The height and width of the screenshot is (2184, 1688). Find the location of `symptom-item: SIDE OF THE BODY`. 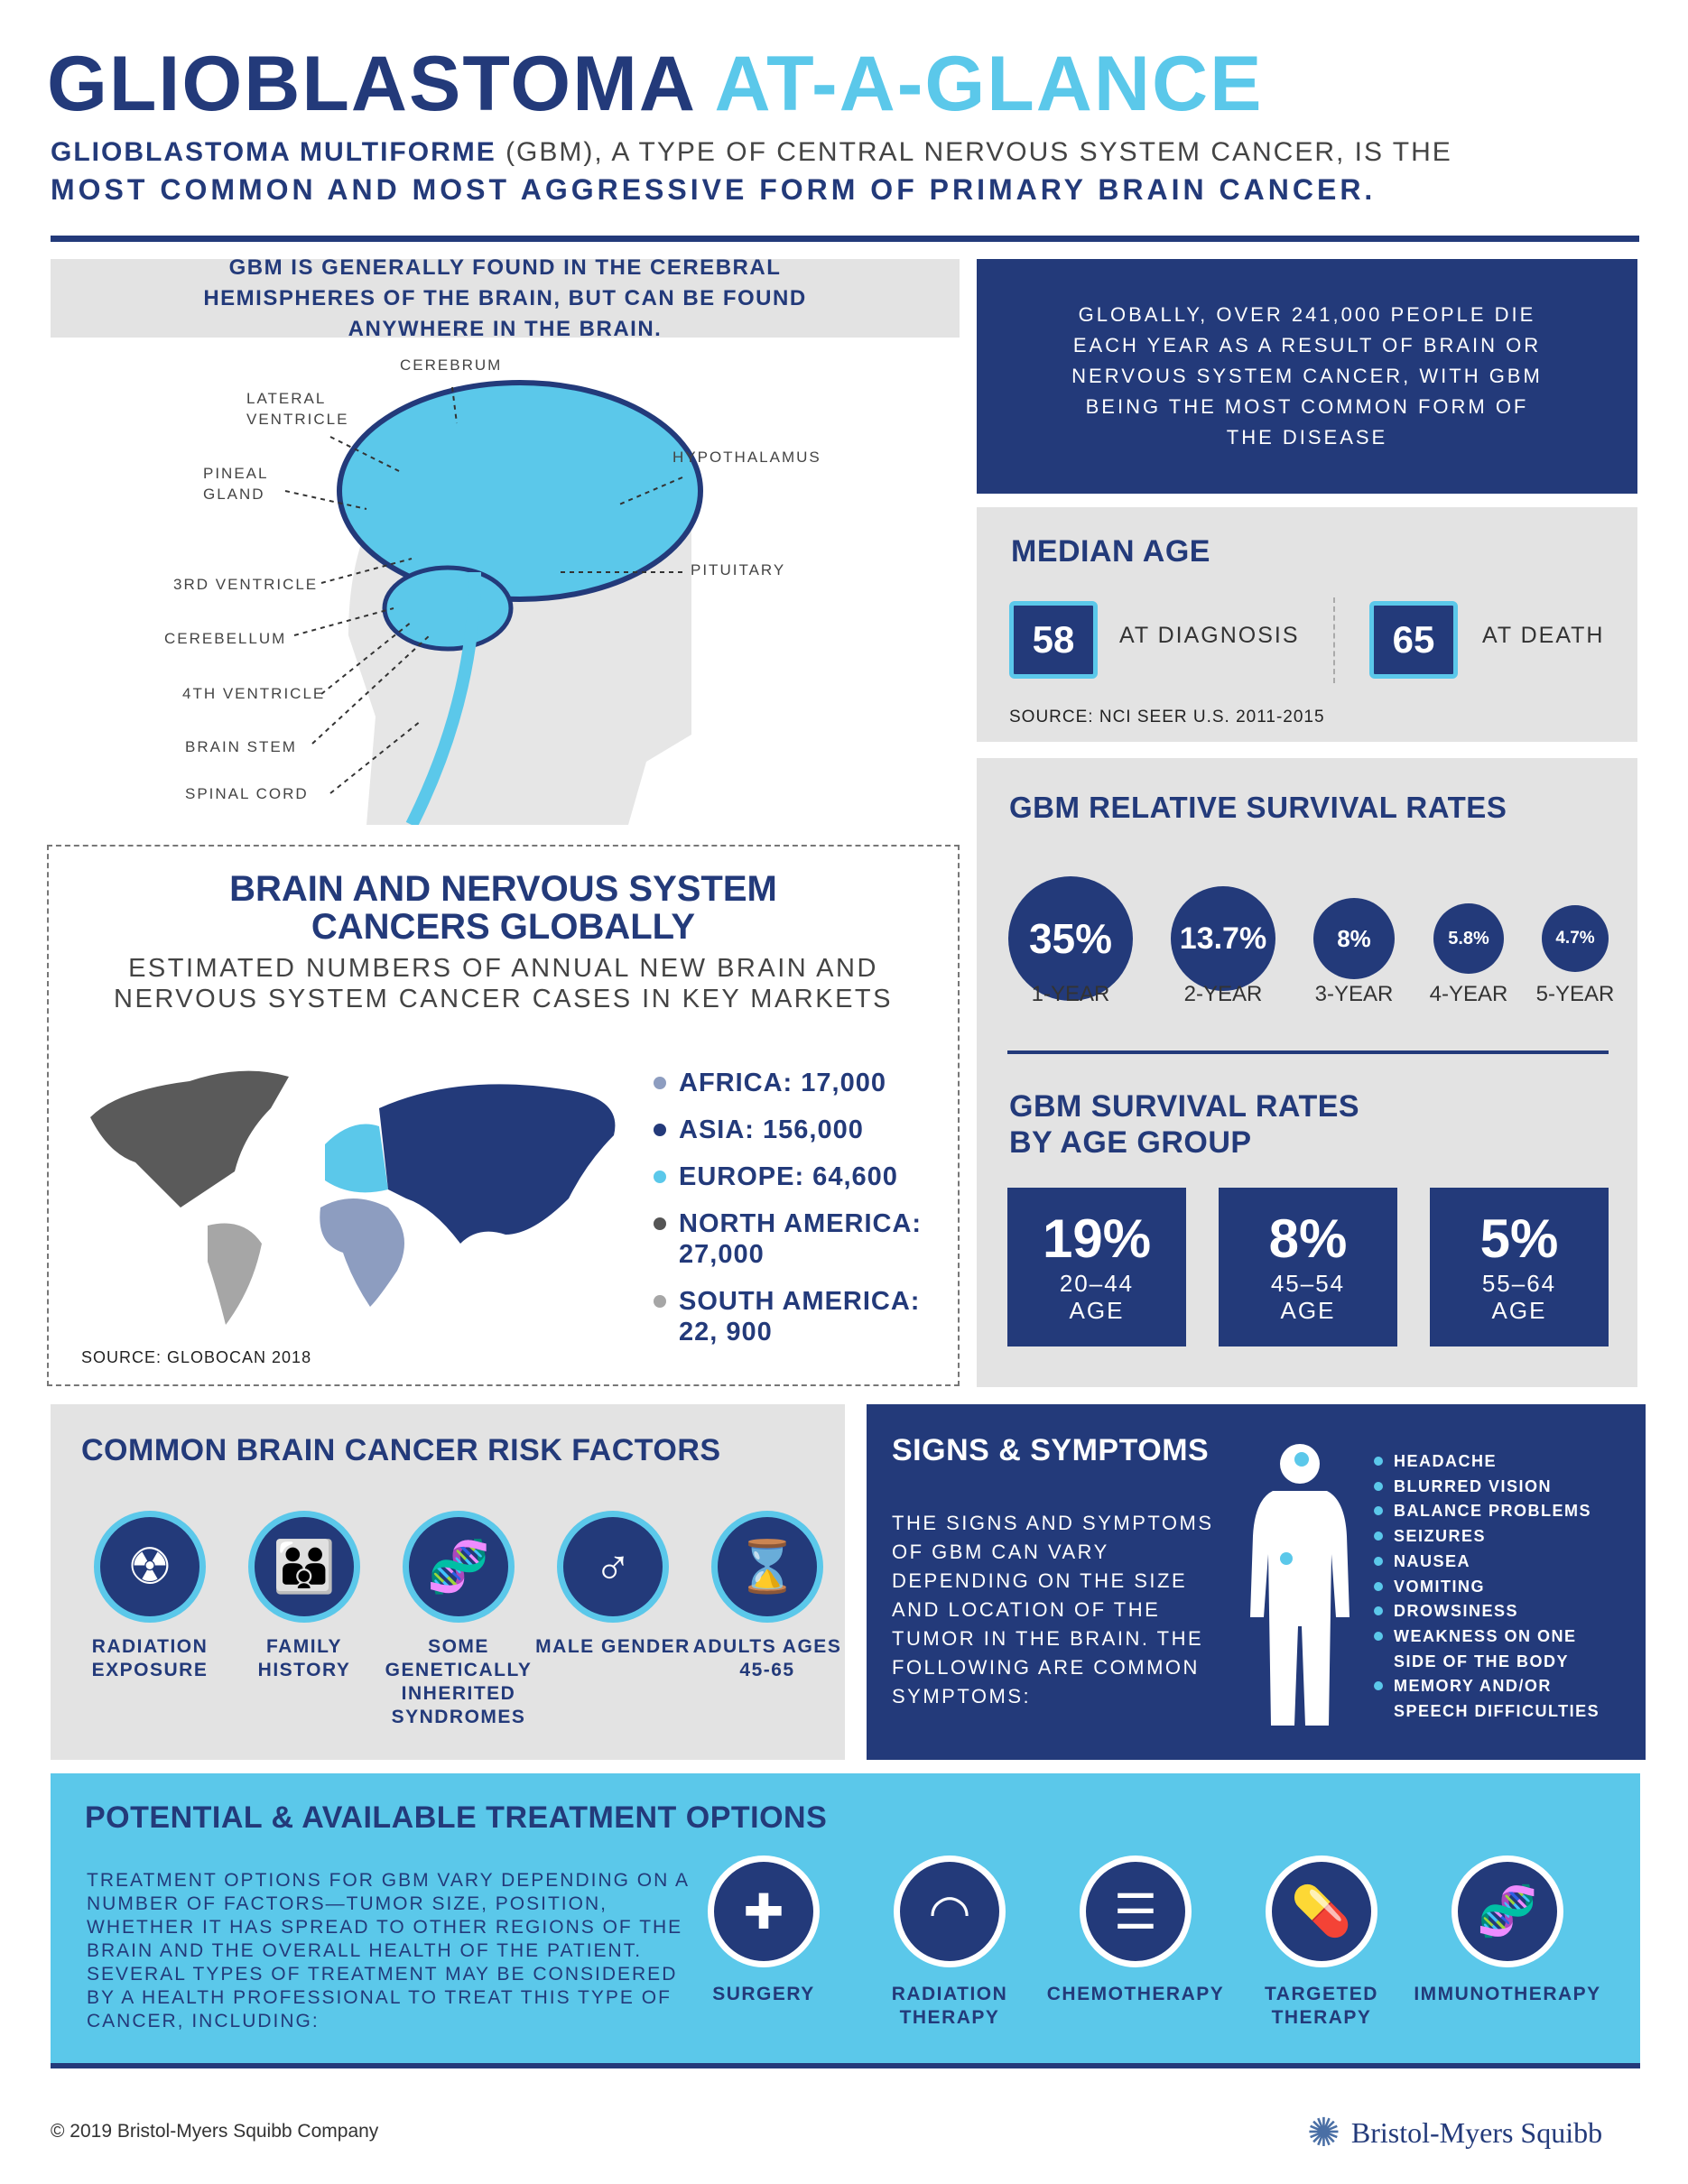

symptom-item: SIDE OF THE BODY is located at coordinates (1482, 1661).